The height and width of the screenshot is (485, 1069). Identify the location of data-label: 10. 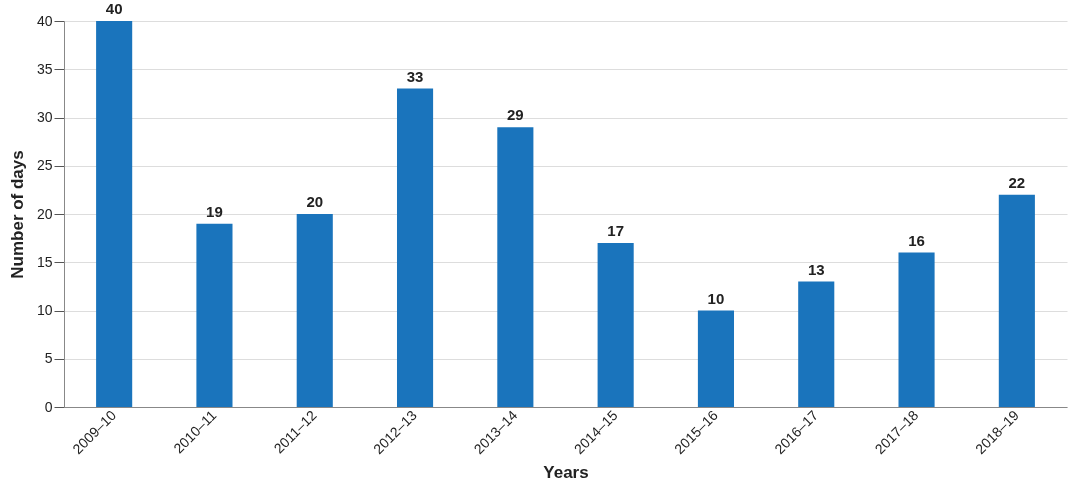
(716, 298).